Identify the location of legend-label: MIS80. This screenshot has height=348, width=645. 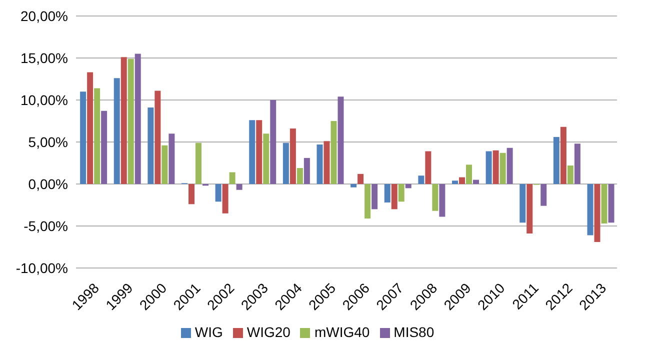
(414, 332).